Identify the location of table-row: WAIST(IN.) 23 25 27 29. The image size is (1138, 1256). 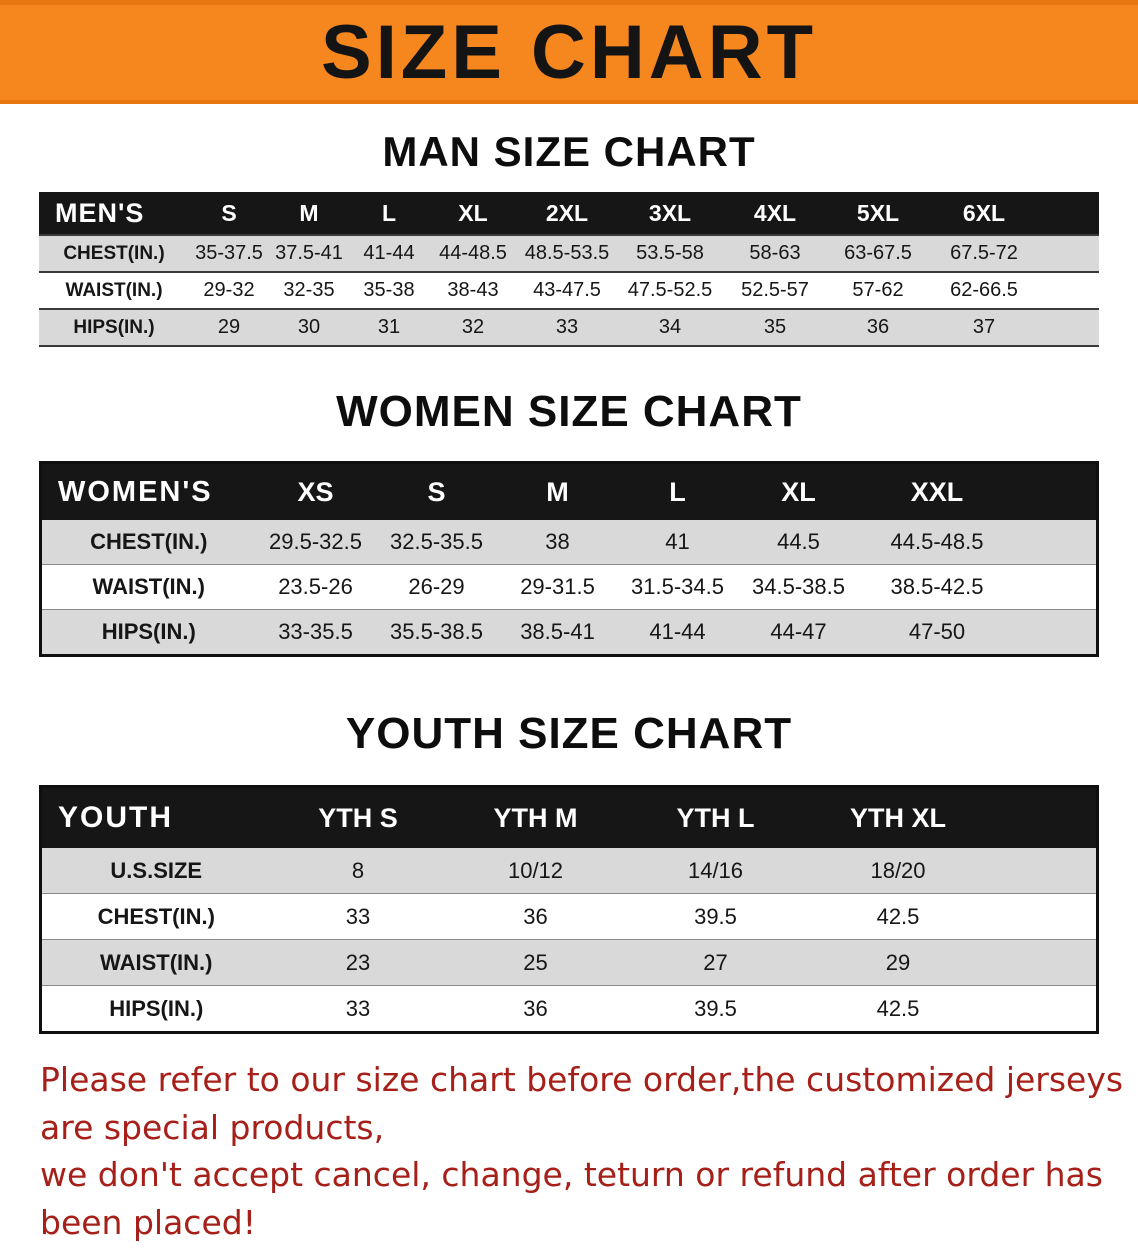
(569, 962).